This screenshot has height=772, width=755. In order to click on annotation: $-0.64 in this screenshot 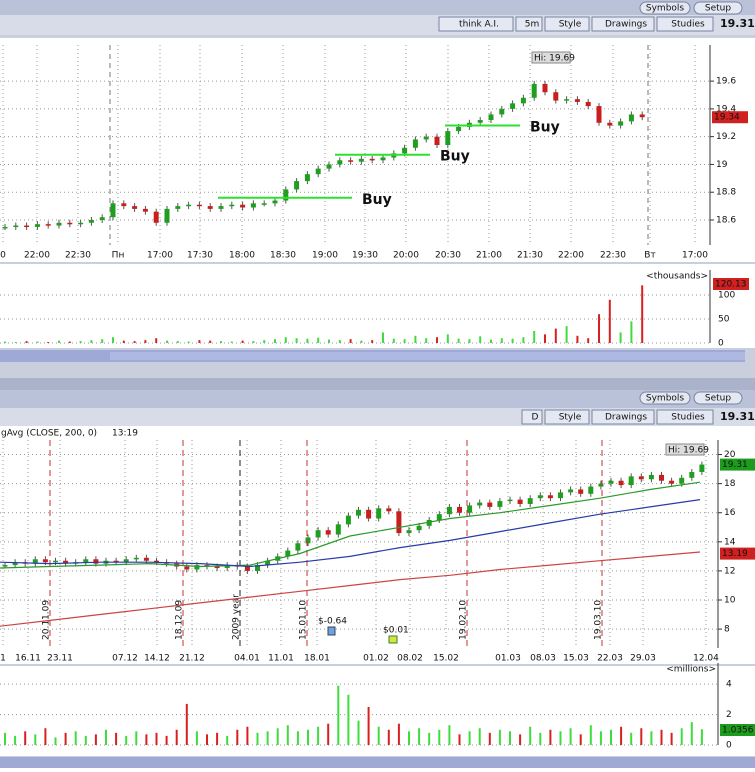, I will do `click(332, 622)`.